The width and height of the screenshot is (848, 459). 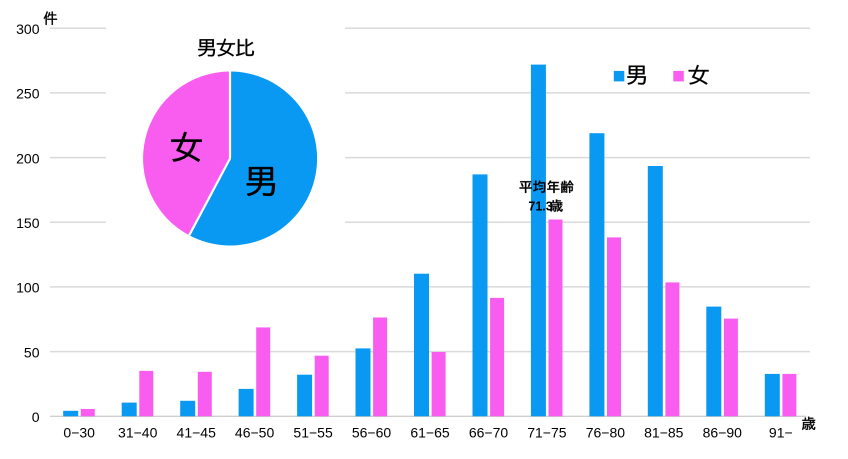 I want to click on svg-text: 31−40, so click(x=138, y=433).